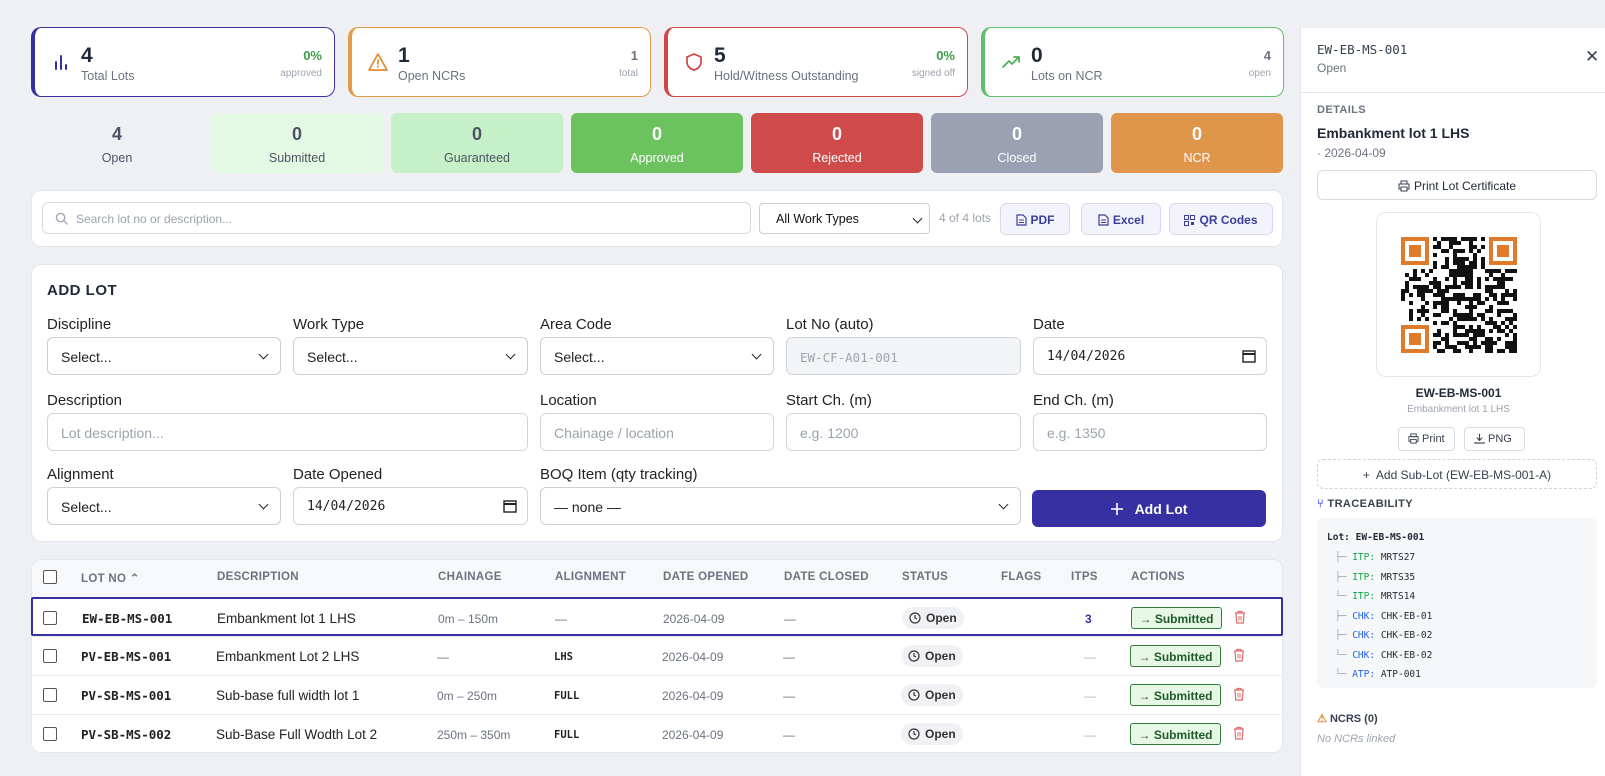  I want to click on download-png-button: PNG, so click(1494, 439).